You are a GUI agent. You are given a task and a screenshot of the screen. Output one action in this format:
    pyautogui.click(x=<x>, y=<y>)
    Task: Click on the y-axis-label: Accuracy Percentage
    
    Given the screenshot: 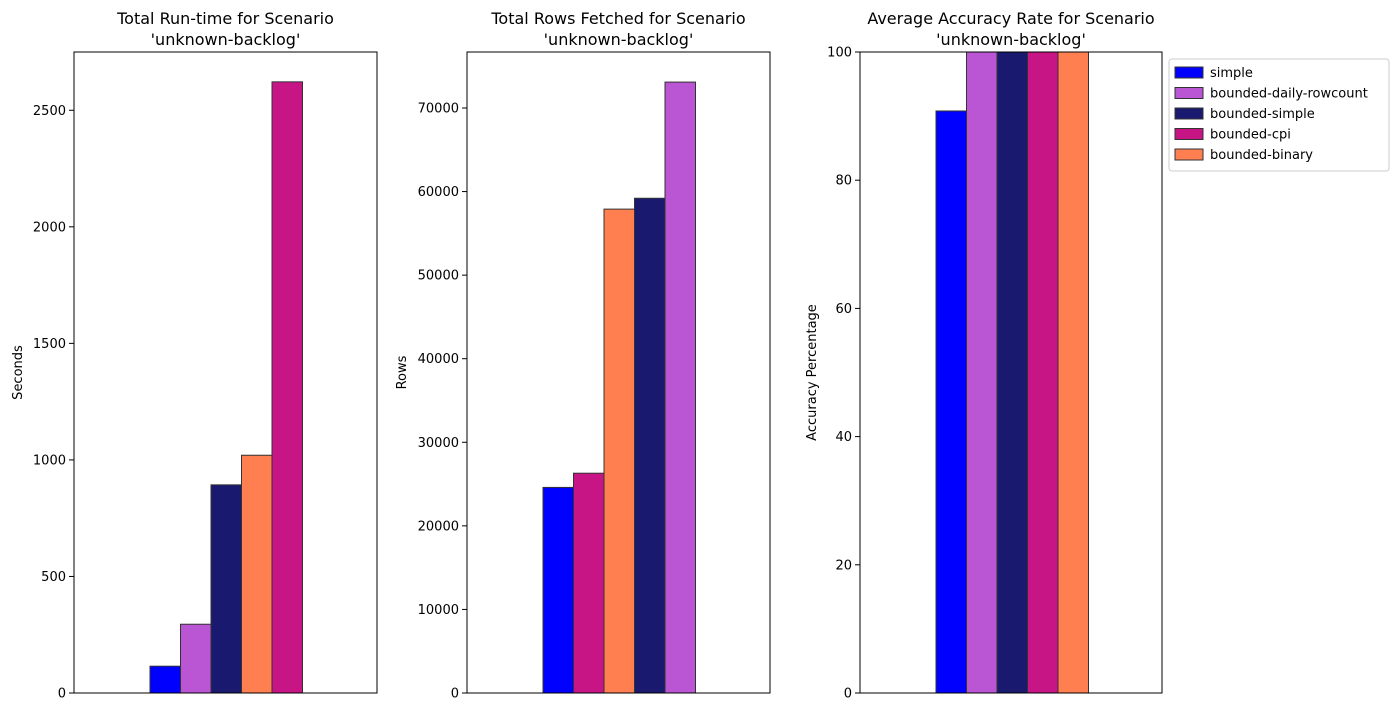 What is the action you would take?
    pyautogui.click(x=812, y=372)
    